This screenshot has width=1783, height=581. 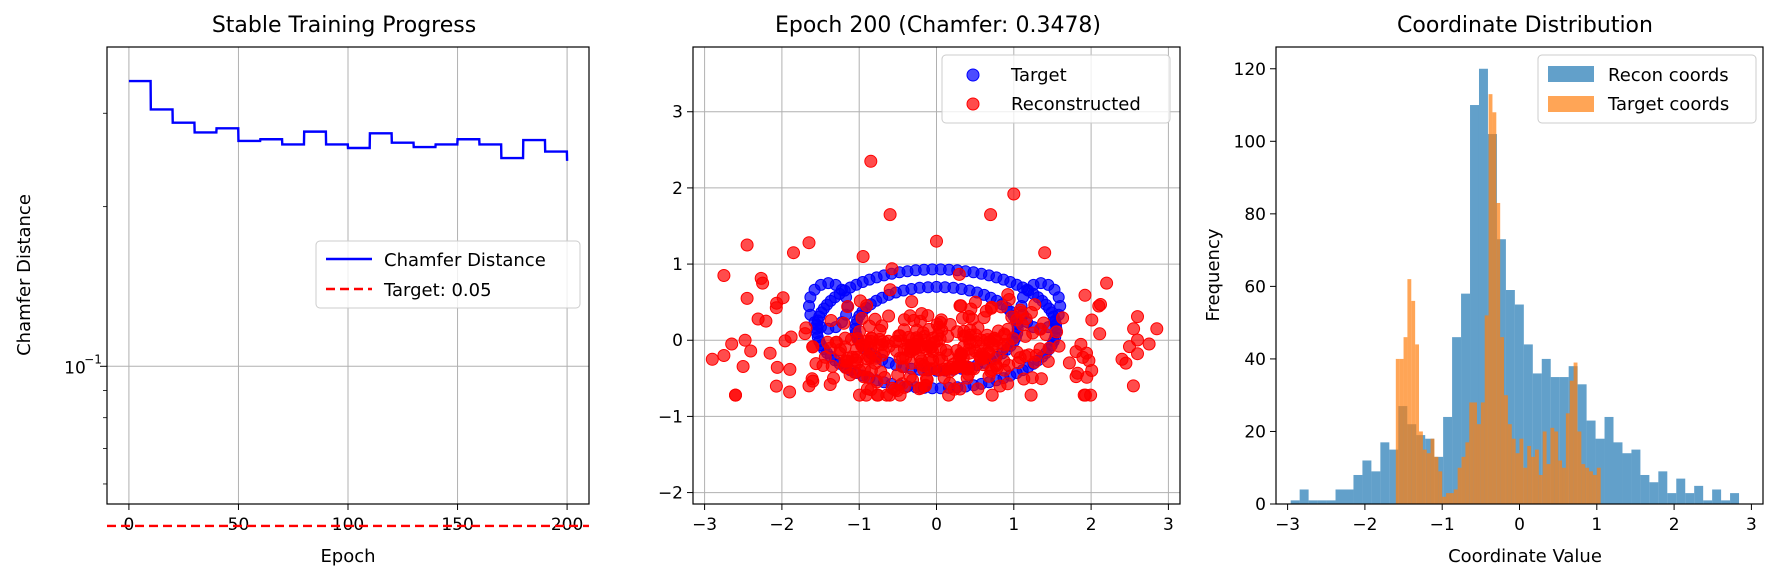 What do you see at coordinates (1674, 525) in the screenshot?
I see `x-tick-label: 2` at bounding box center [1674, 525].